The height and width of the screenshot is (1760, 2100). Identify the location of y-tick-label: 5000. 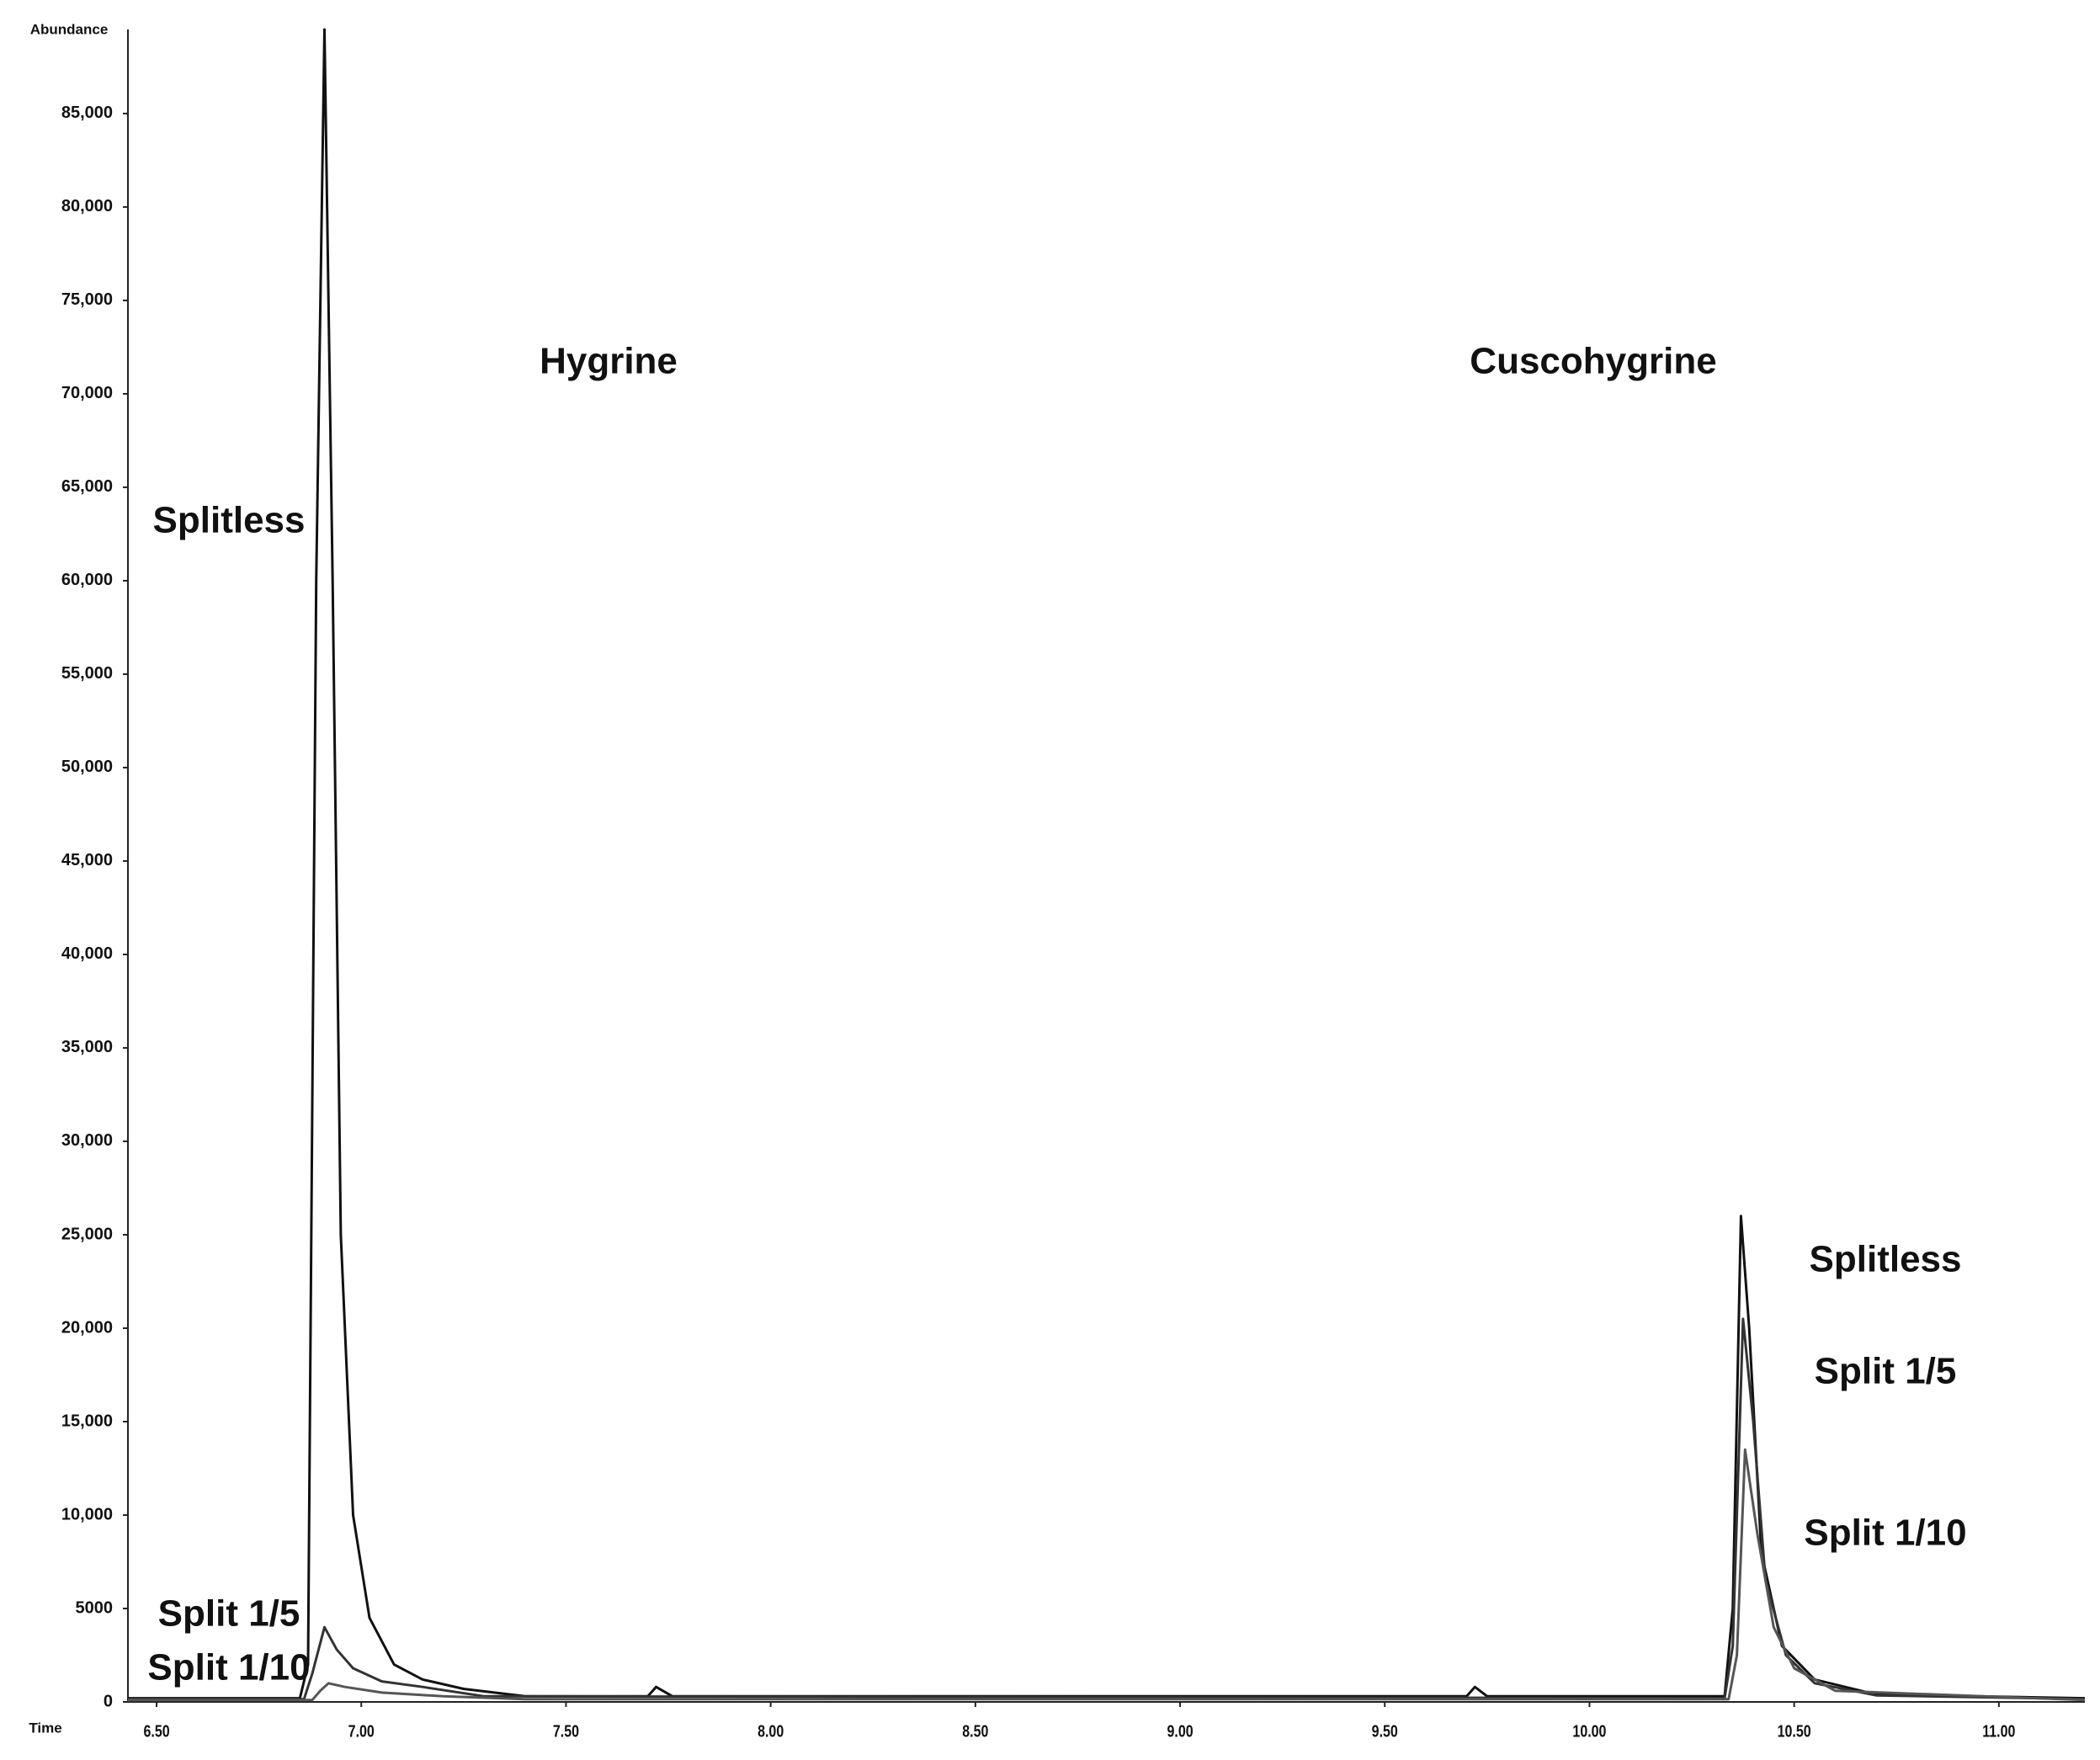
(95, 1607).